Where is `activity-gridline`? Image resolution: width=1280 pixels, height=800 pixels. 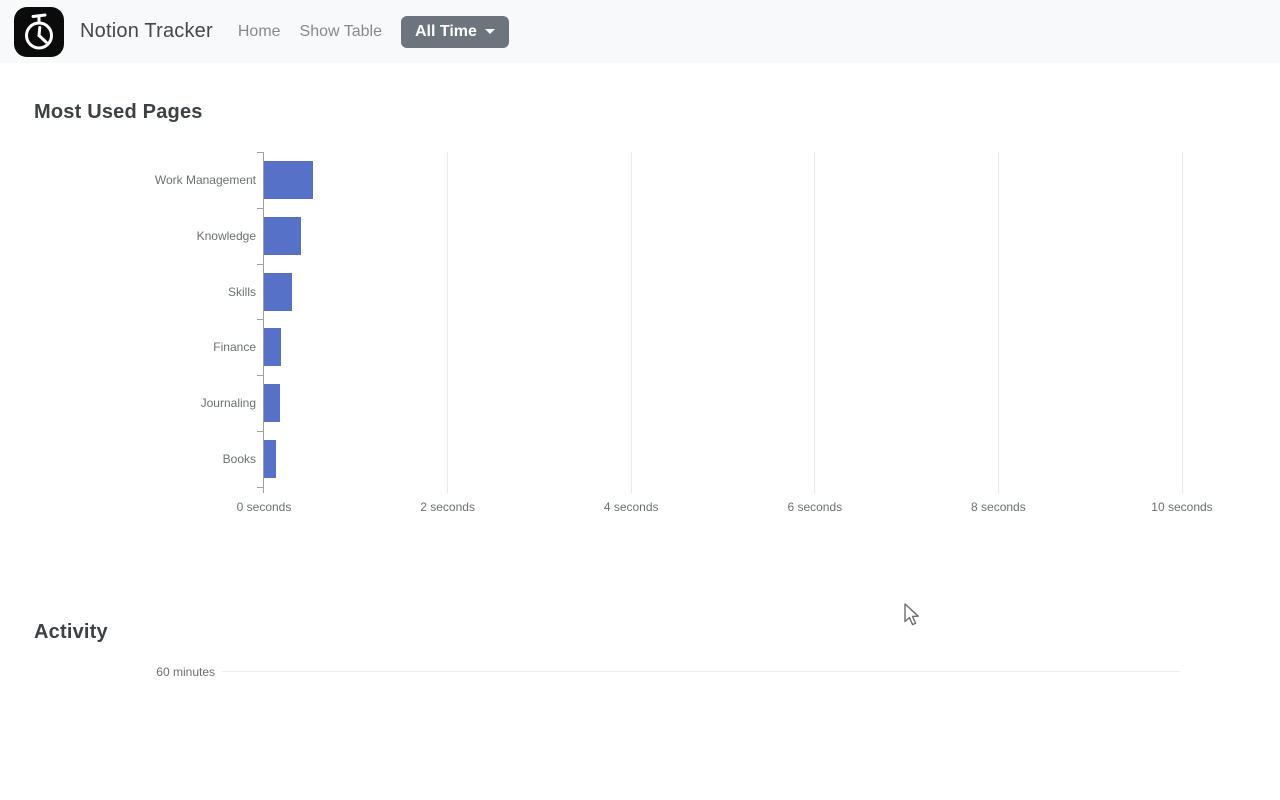
activity-gridline is located at coordinates (701, 671).